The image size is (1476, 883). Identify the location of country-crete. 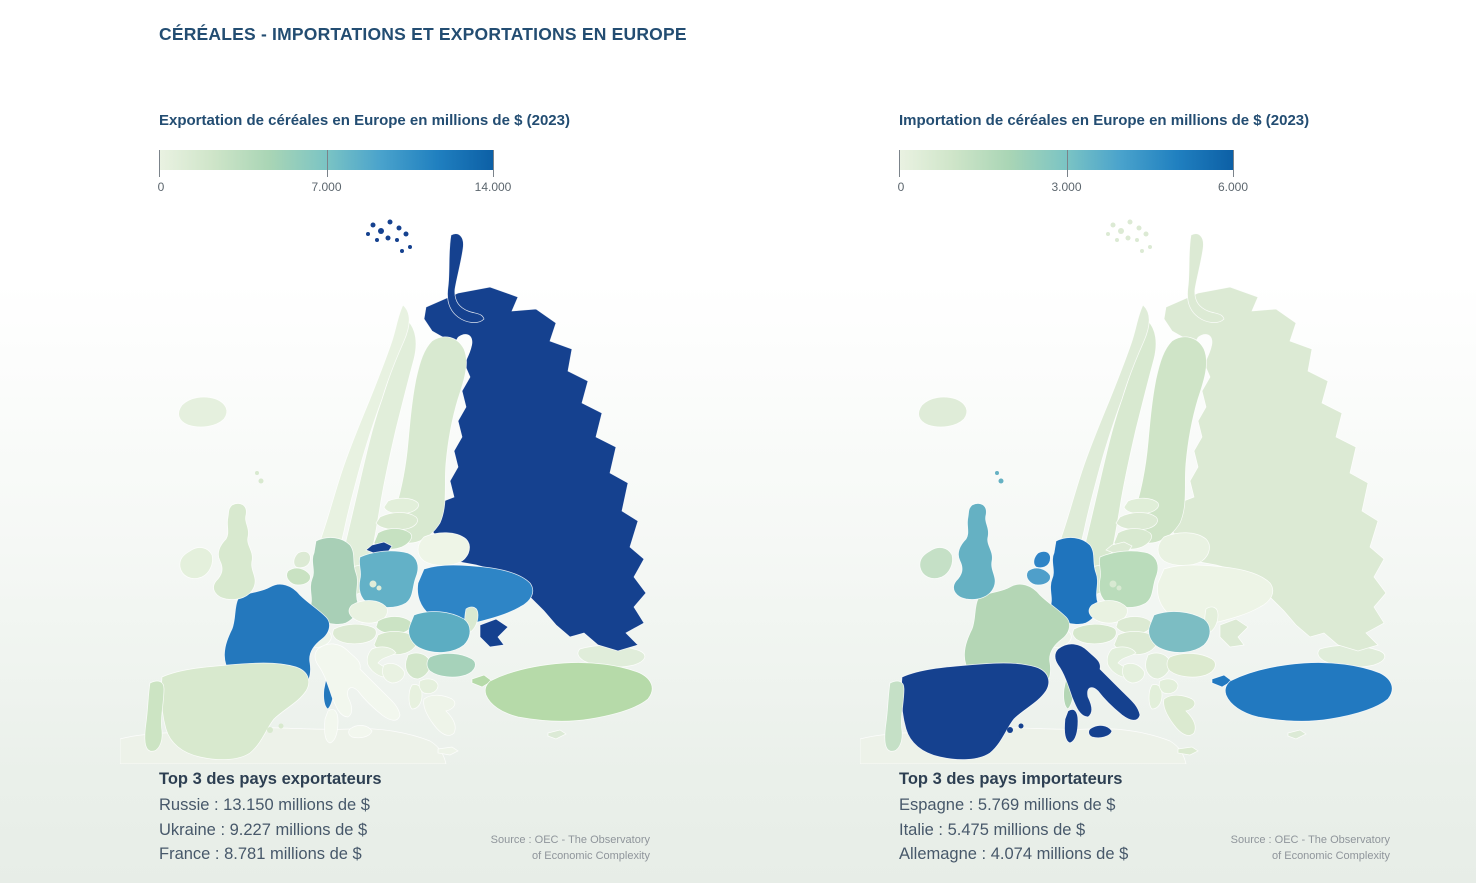
(1188, 751).